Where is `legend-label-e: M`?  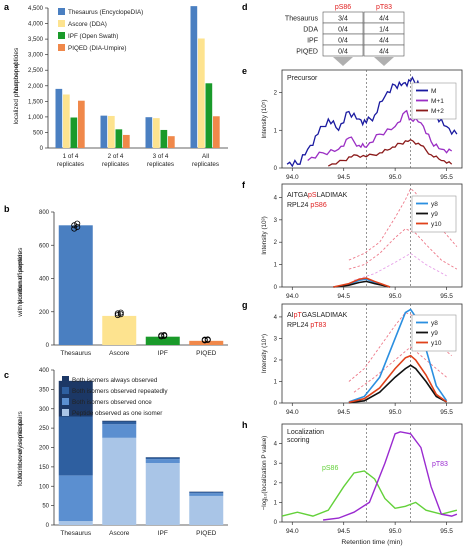
legend-label-e: M is located at coordinates (433, 91).